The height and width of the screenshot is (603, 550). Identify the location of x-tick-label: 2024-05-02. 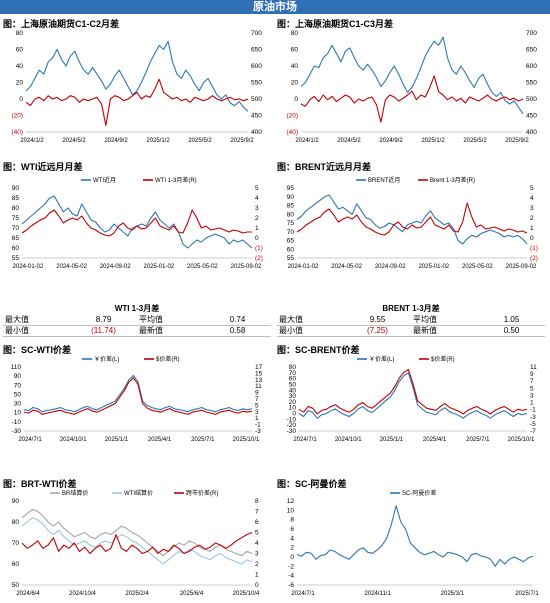
(346, 267).